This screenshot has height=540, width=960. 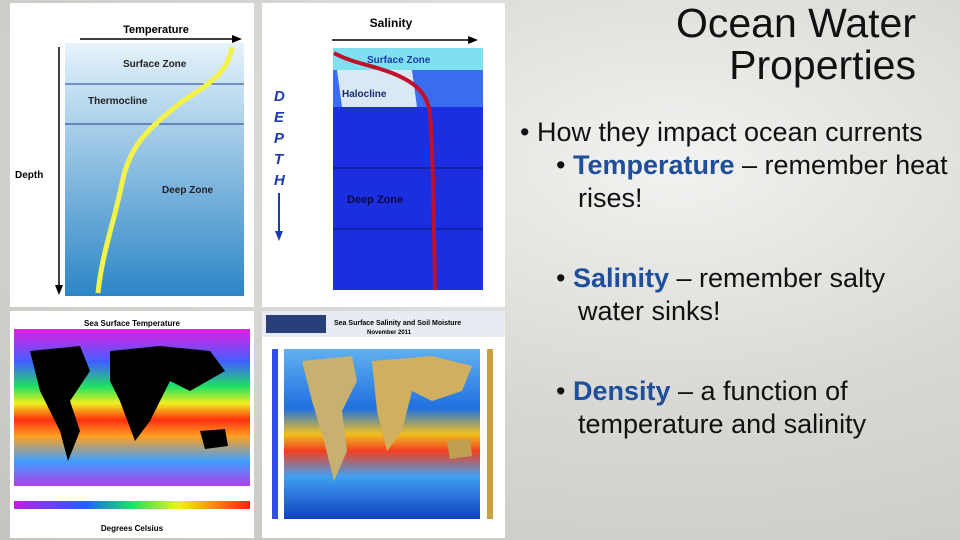 I want to click on term: Density, so click(x=621, y=391).